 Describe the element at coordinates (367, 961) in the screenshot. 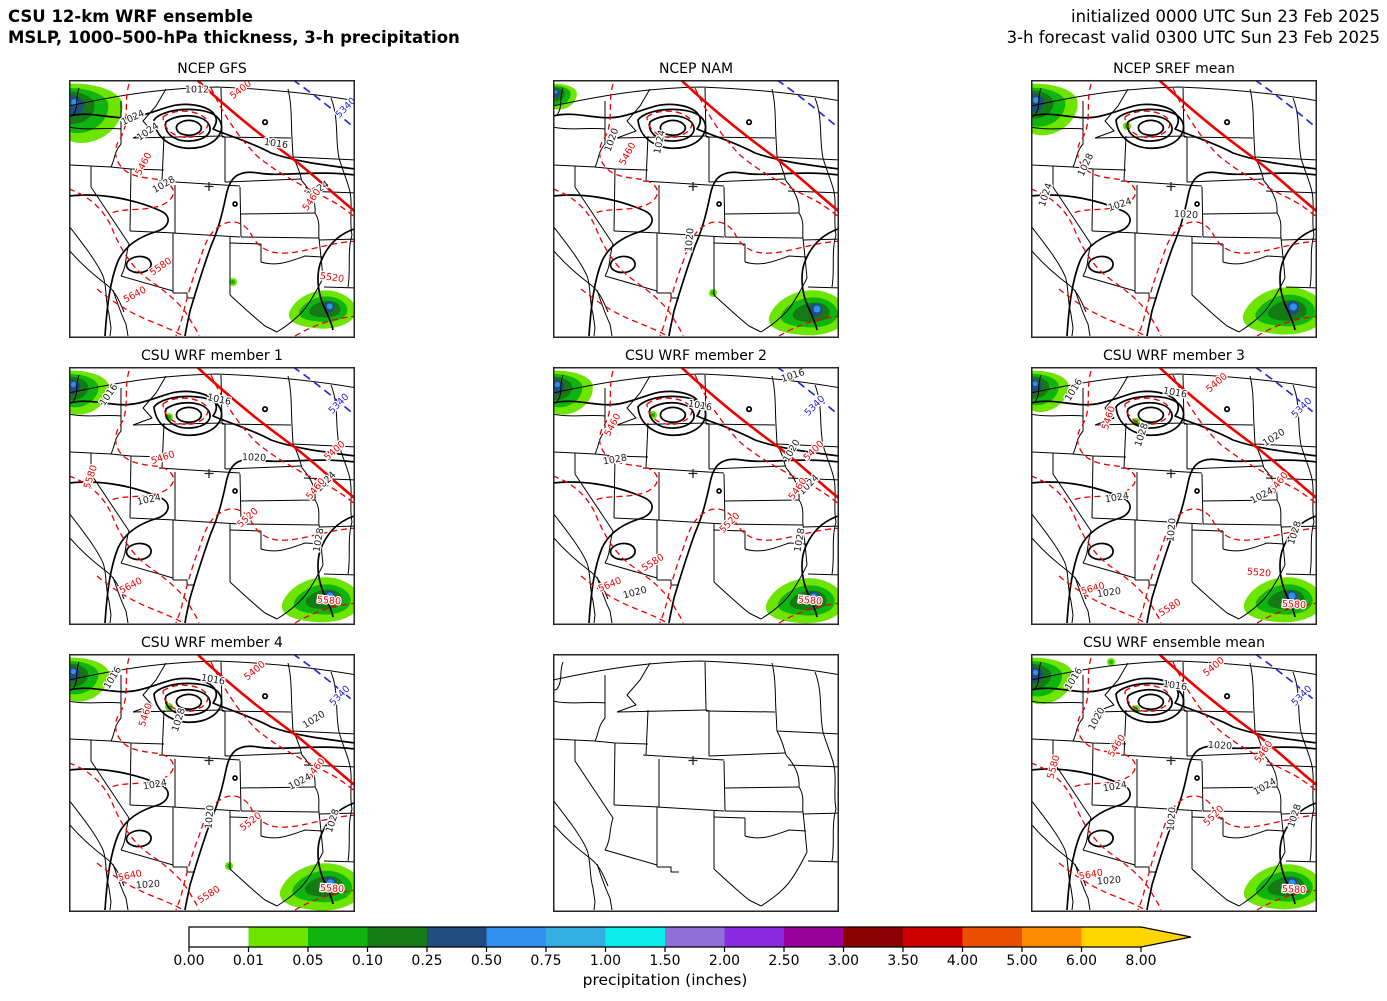

I see `colorbar-tick-label: 0.10` at that location.